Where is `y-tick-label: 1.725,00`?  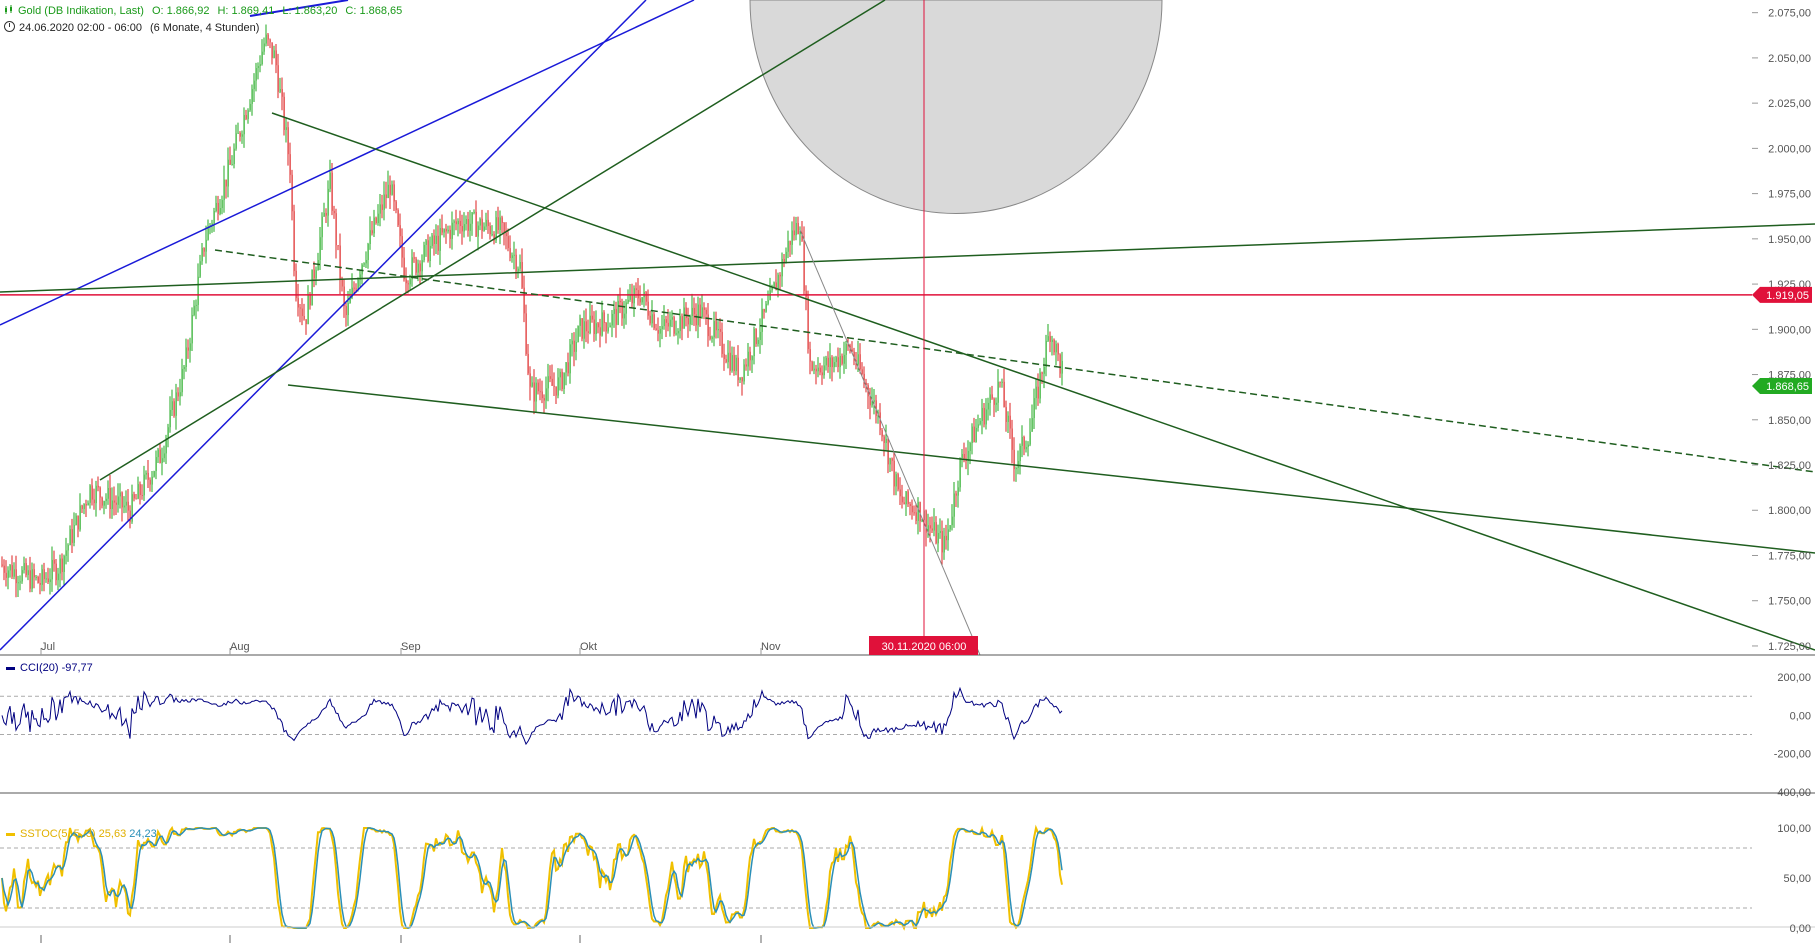
y-tick-label: 1.725,00 is located at coordinates (1789, 647).